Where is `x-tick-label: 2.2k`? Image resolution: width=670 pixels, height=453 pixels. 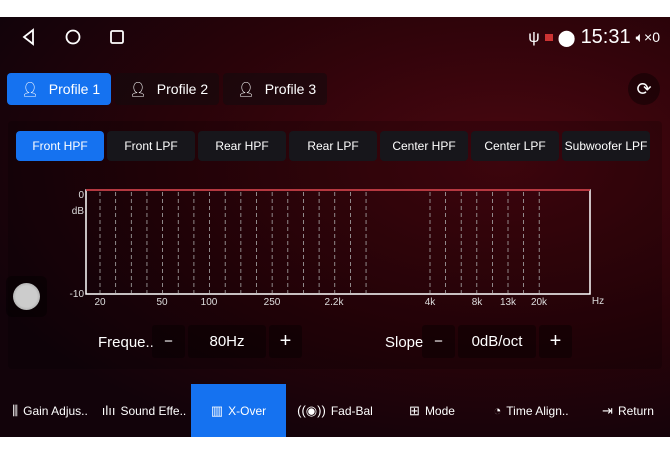
x-tick-label: 2.2k is located at coordinates (335, 302).